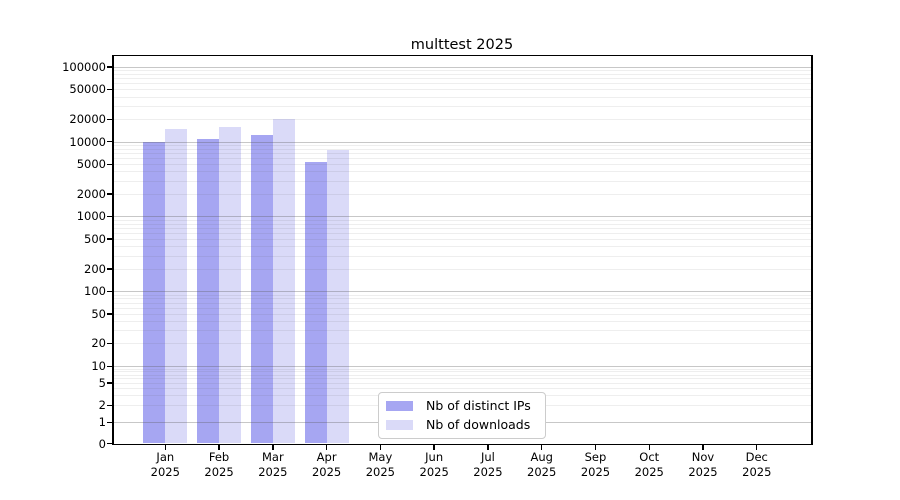 Image resolution: width=900 pixels, height=500 pixels. What do you see at coordinates (102, 382) in the screenshot?
I see `y-tick-label: 5` at bounding box center [102, 382].